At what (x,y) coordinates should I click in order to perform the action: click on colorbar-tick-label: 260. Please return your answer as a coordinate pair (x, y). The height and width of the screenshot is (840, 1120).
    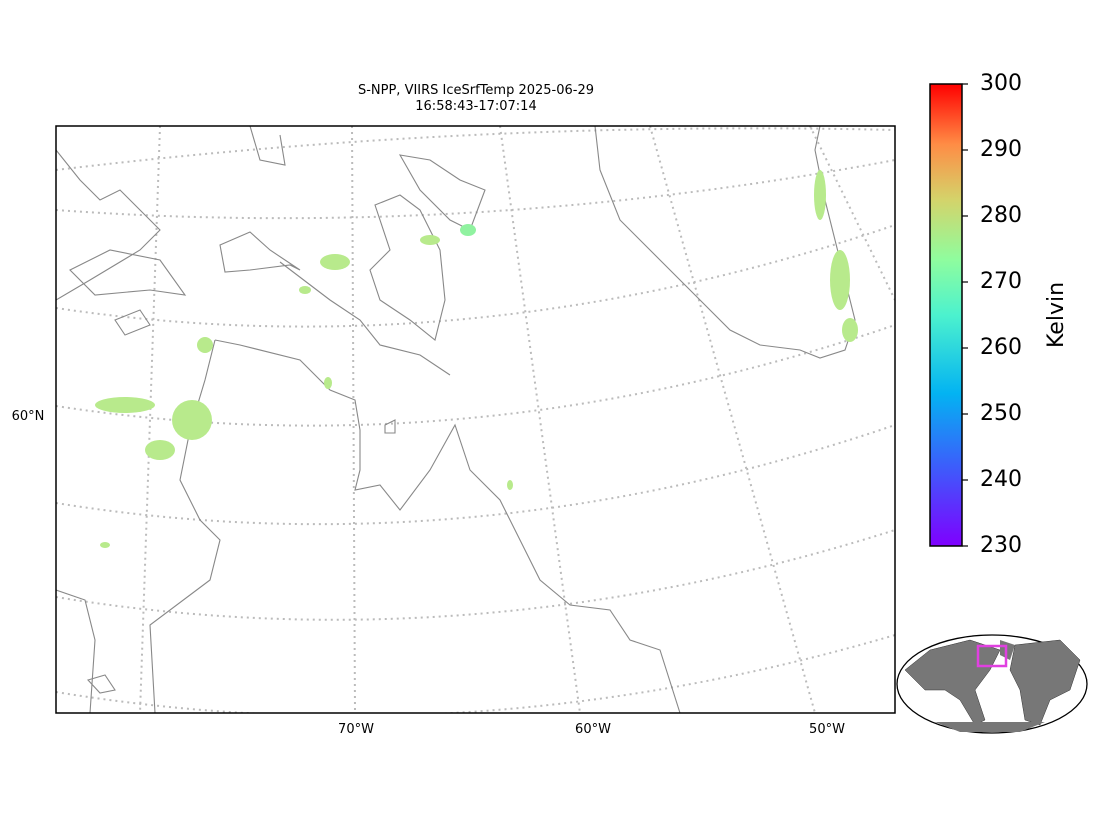
    Looking at the image, I should click on (1001, 347).